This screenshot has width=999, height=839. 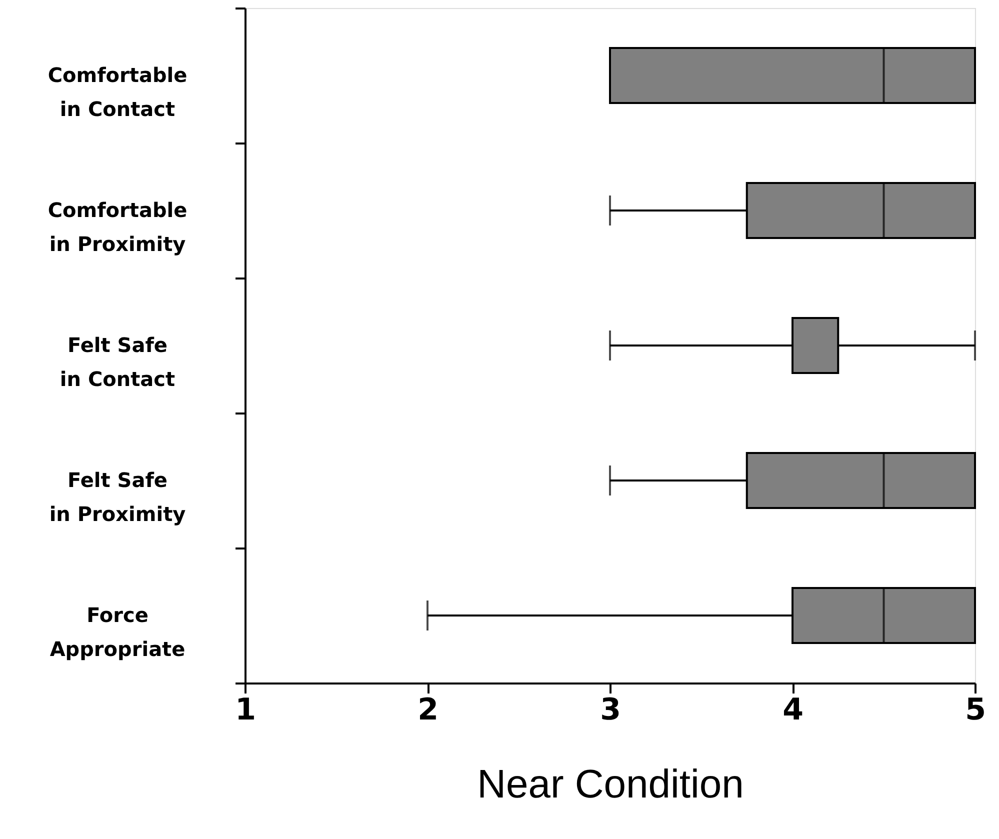 I want to click on x-tick-label: 5, so click(x=975, y=710).